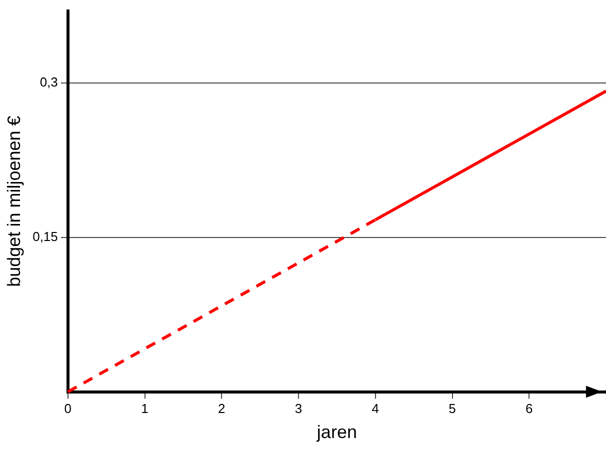 The image size is (606, 450). Describe the element at coordinates (68, 408) in the screenshot. I see `x-tick-label: 0` at that location.